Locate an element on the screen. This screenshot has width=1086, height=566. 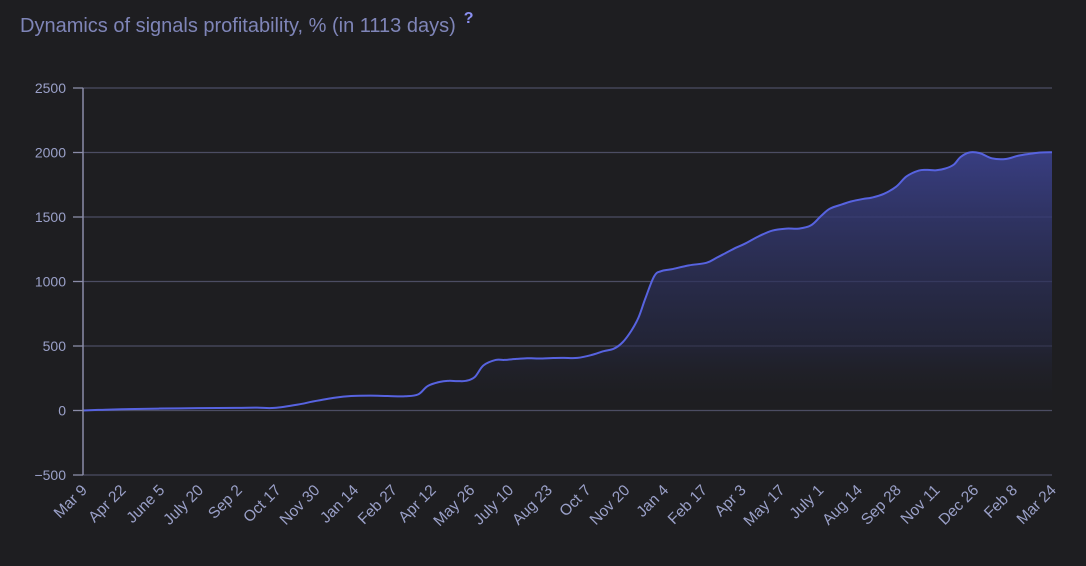
x-tick-label: Sep 28 is located at coordinates (881, 505).